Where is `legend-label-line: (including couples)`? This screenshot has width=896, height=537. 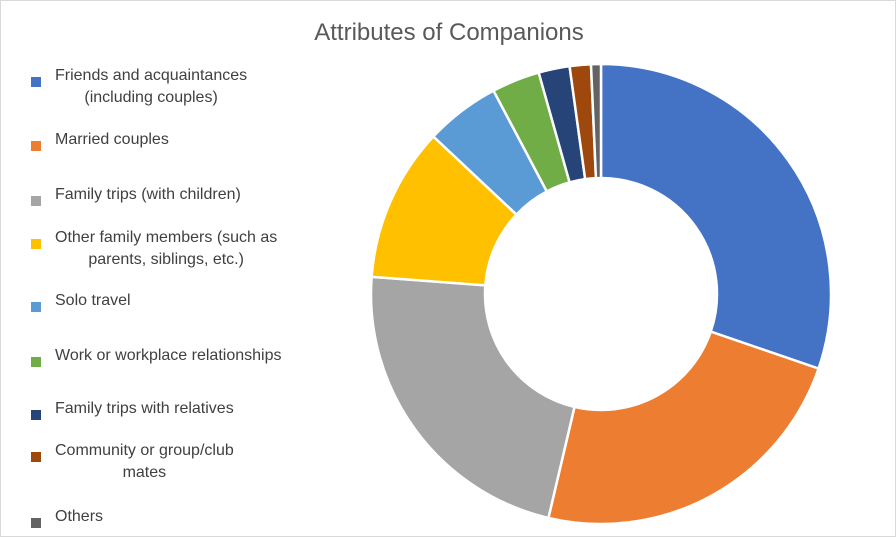 legend-label-line: (including couples) is located at coordinates (151, 97).